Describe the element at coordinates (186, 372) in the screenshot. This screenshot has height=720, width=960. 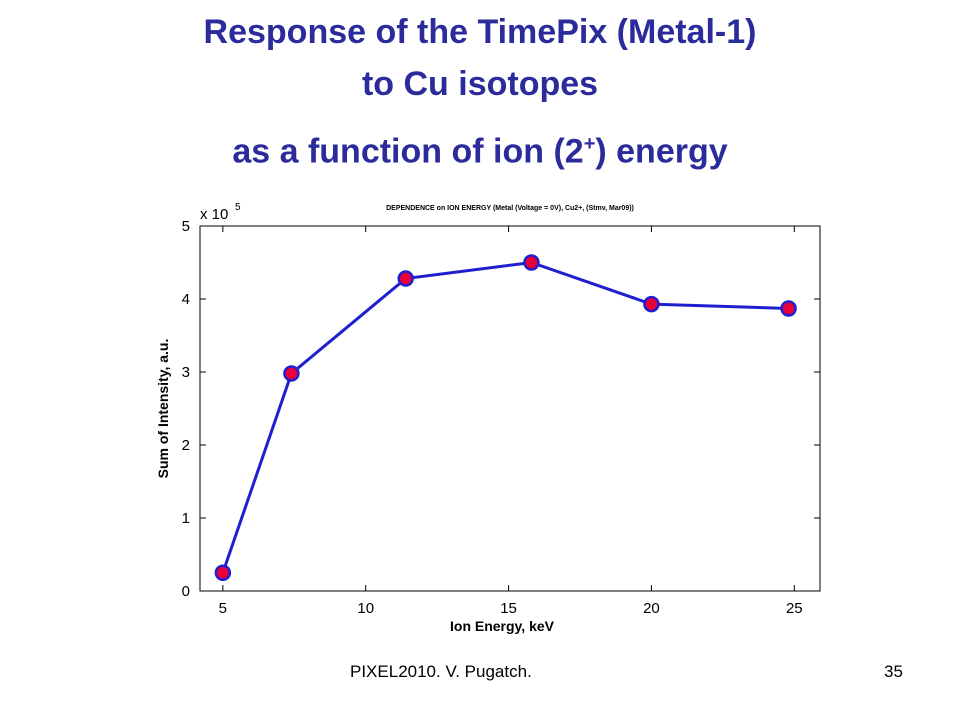
I see `y-tick-label: 3` at that location.